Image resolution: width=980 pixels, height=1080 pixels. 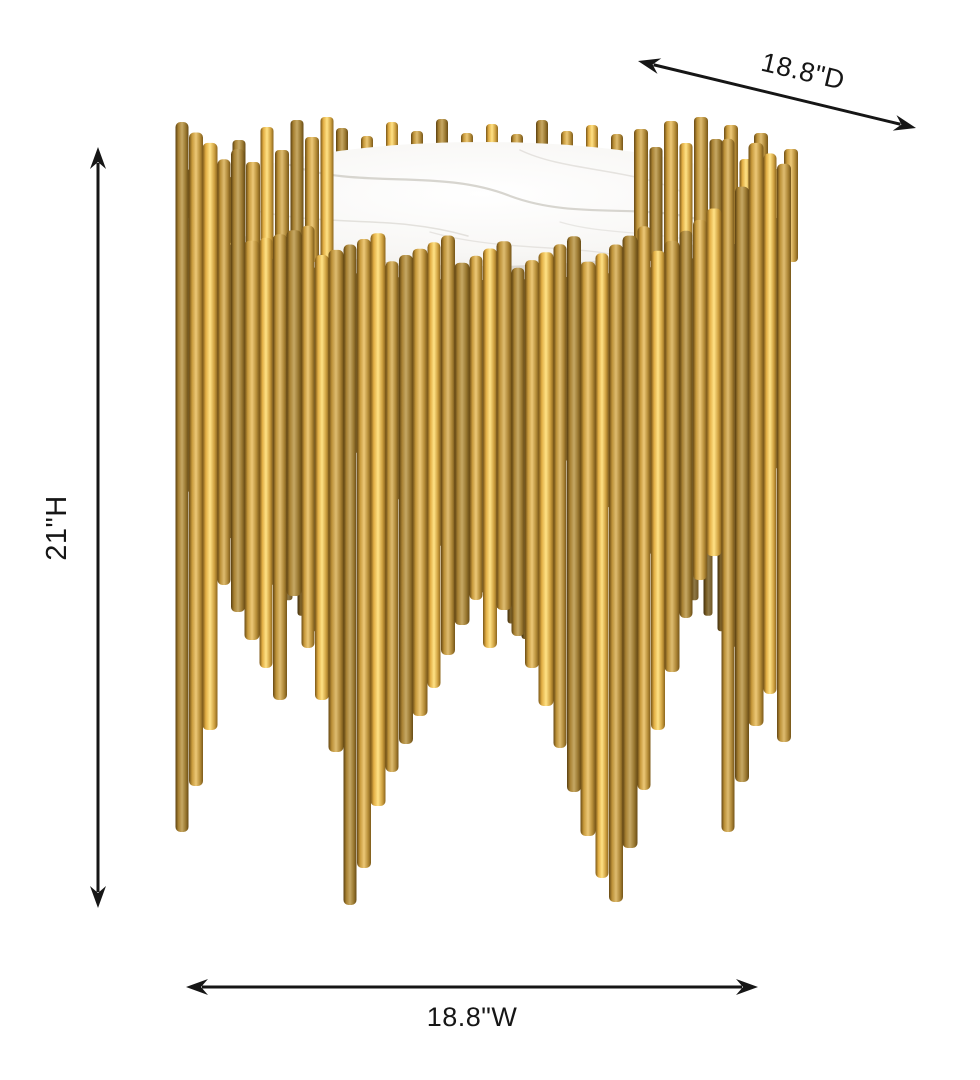 I want to click on dimension-line, so click(x=777, y=94).